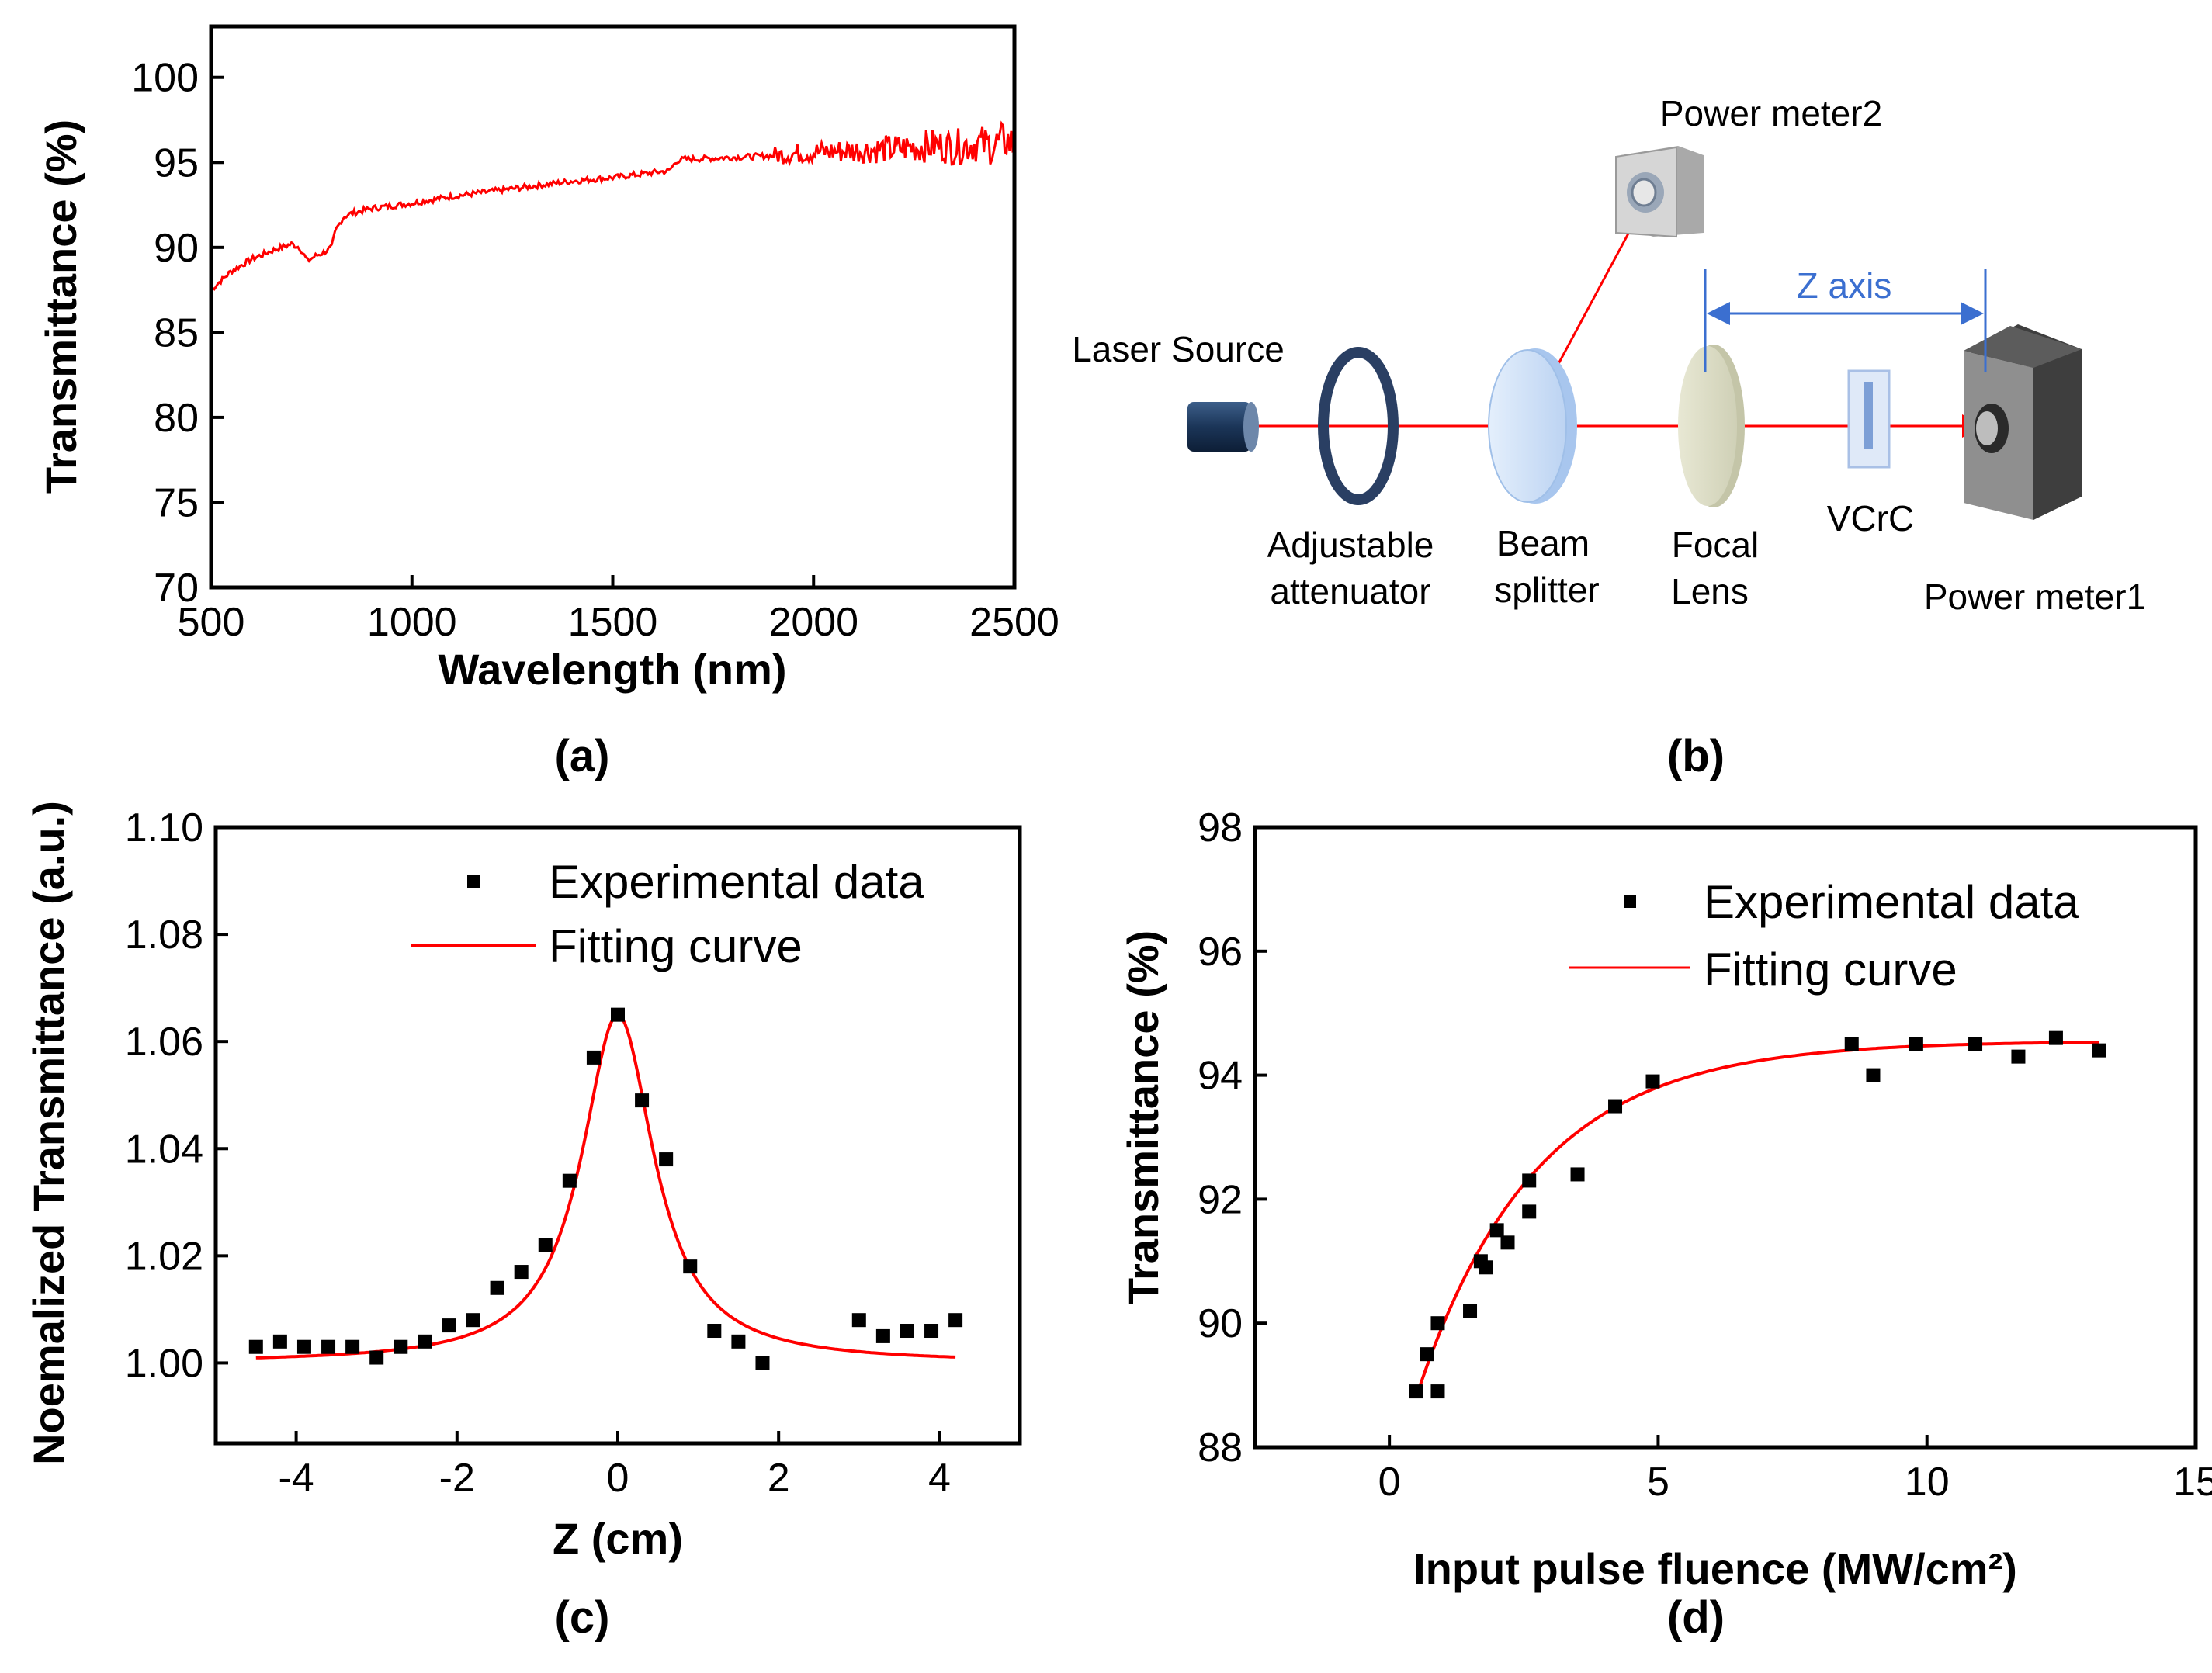  What do you see at coordinates (176, 1095) in the screenshot?
I see `c-y-ticks: 1.00 1.02 1.04 1.06 1.08 1.10` at bounding box center [176, 1095].